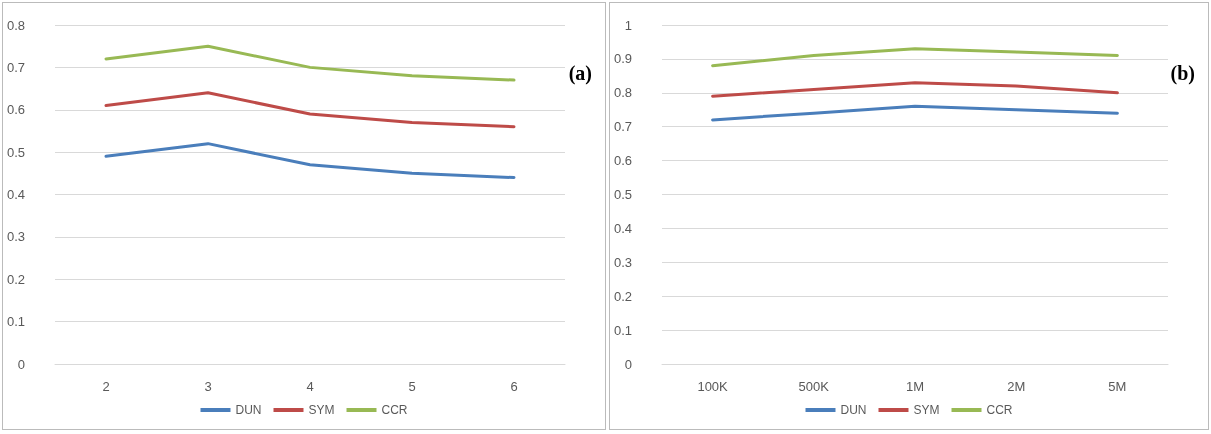 The width and height of the screenshot is (1211, 434). I want to click on x-tick-label: 100K, so click(713, 386).